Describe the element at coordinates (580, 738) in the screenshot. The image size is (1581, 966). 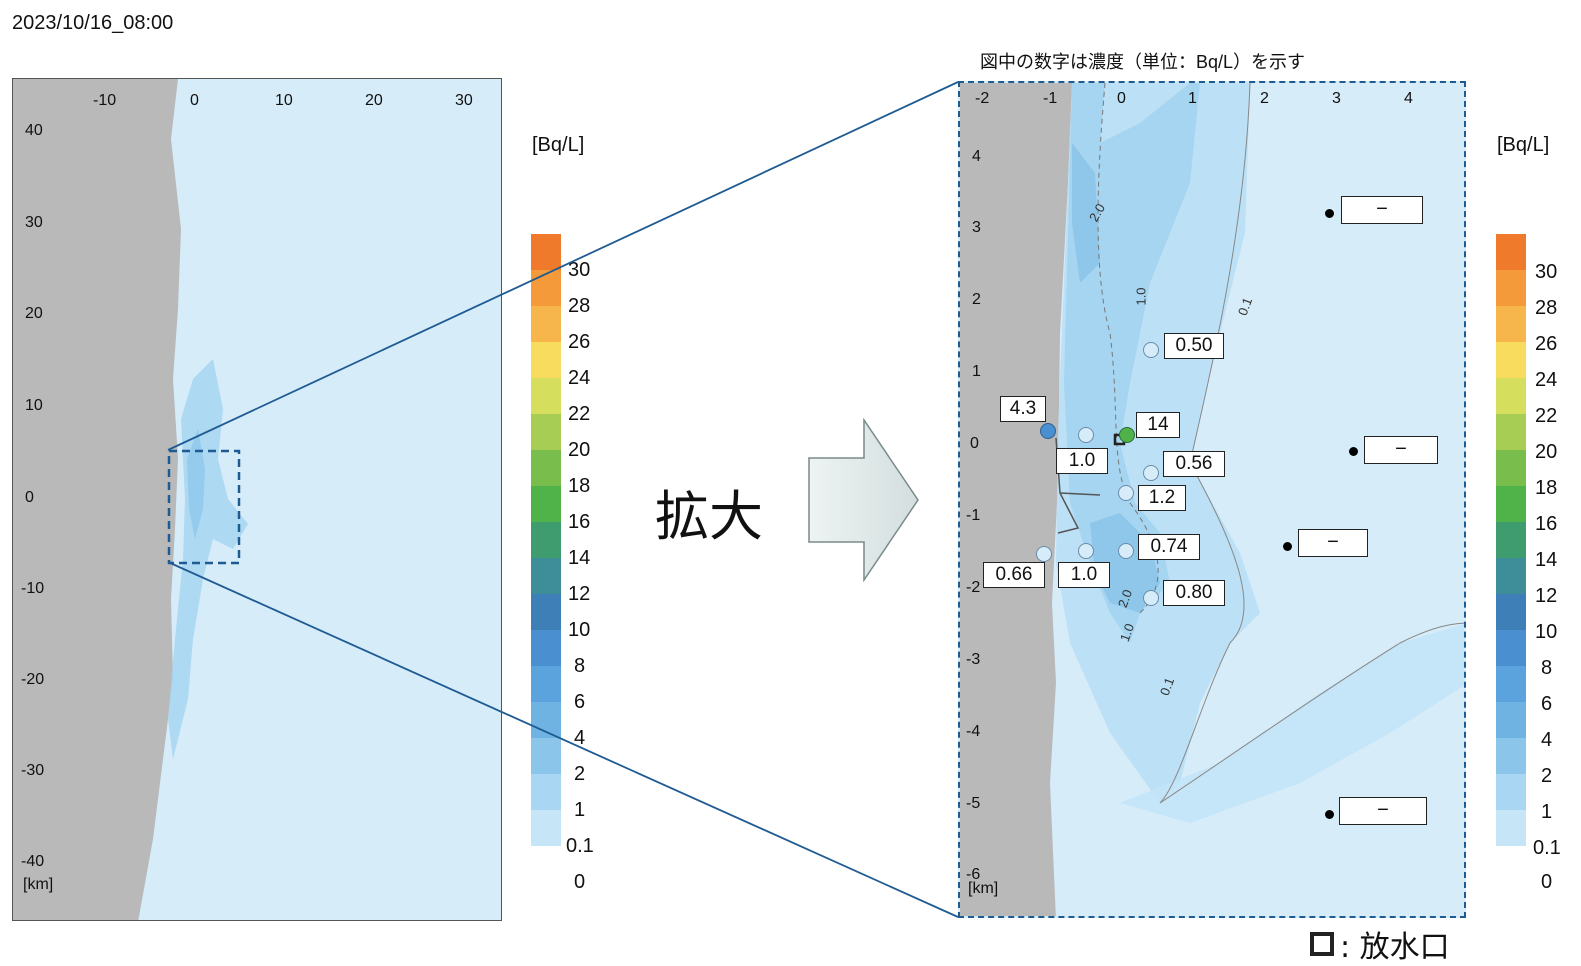
I see `legend-tick: 4` at that location.